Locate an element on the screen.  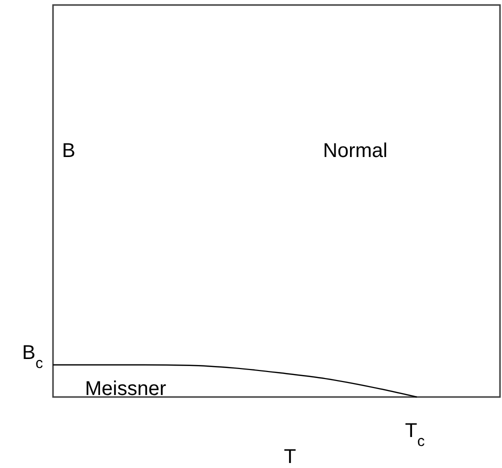
text: T$_{c}$ is located at coordinates (415, 435).